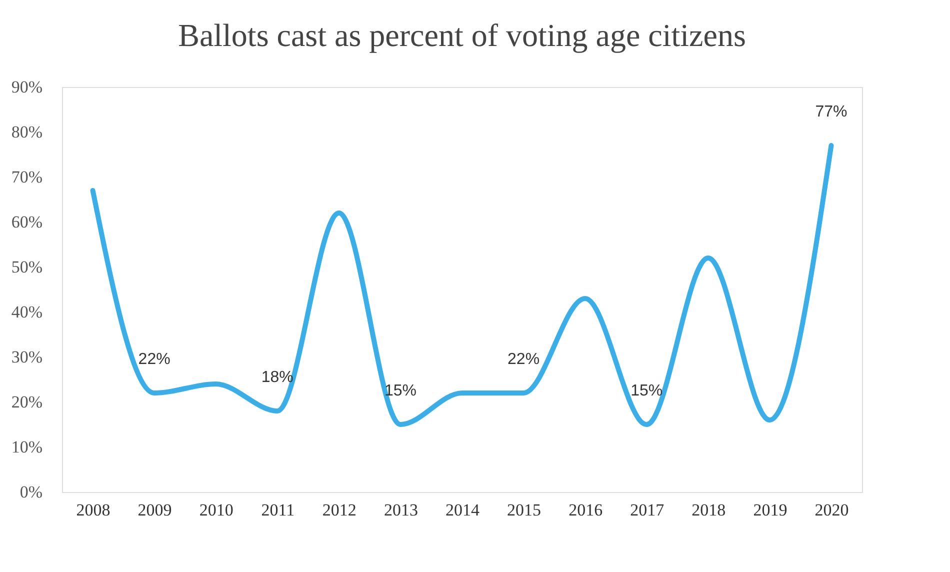  What do you see at coordinates (524, 510) in the screenshot?
I see `x-tick-label: 2015` at bounding box center [524, 510].